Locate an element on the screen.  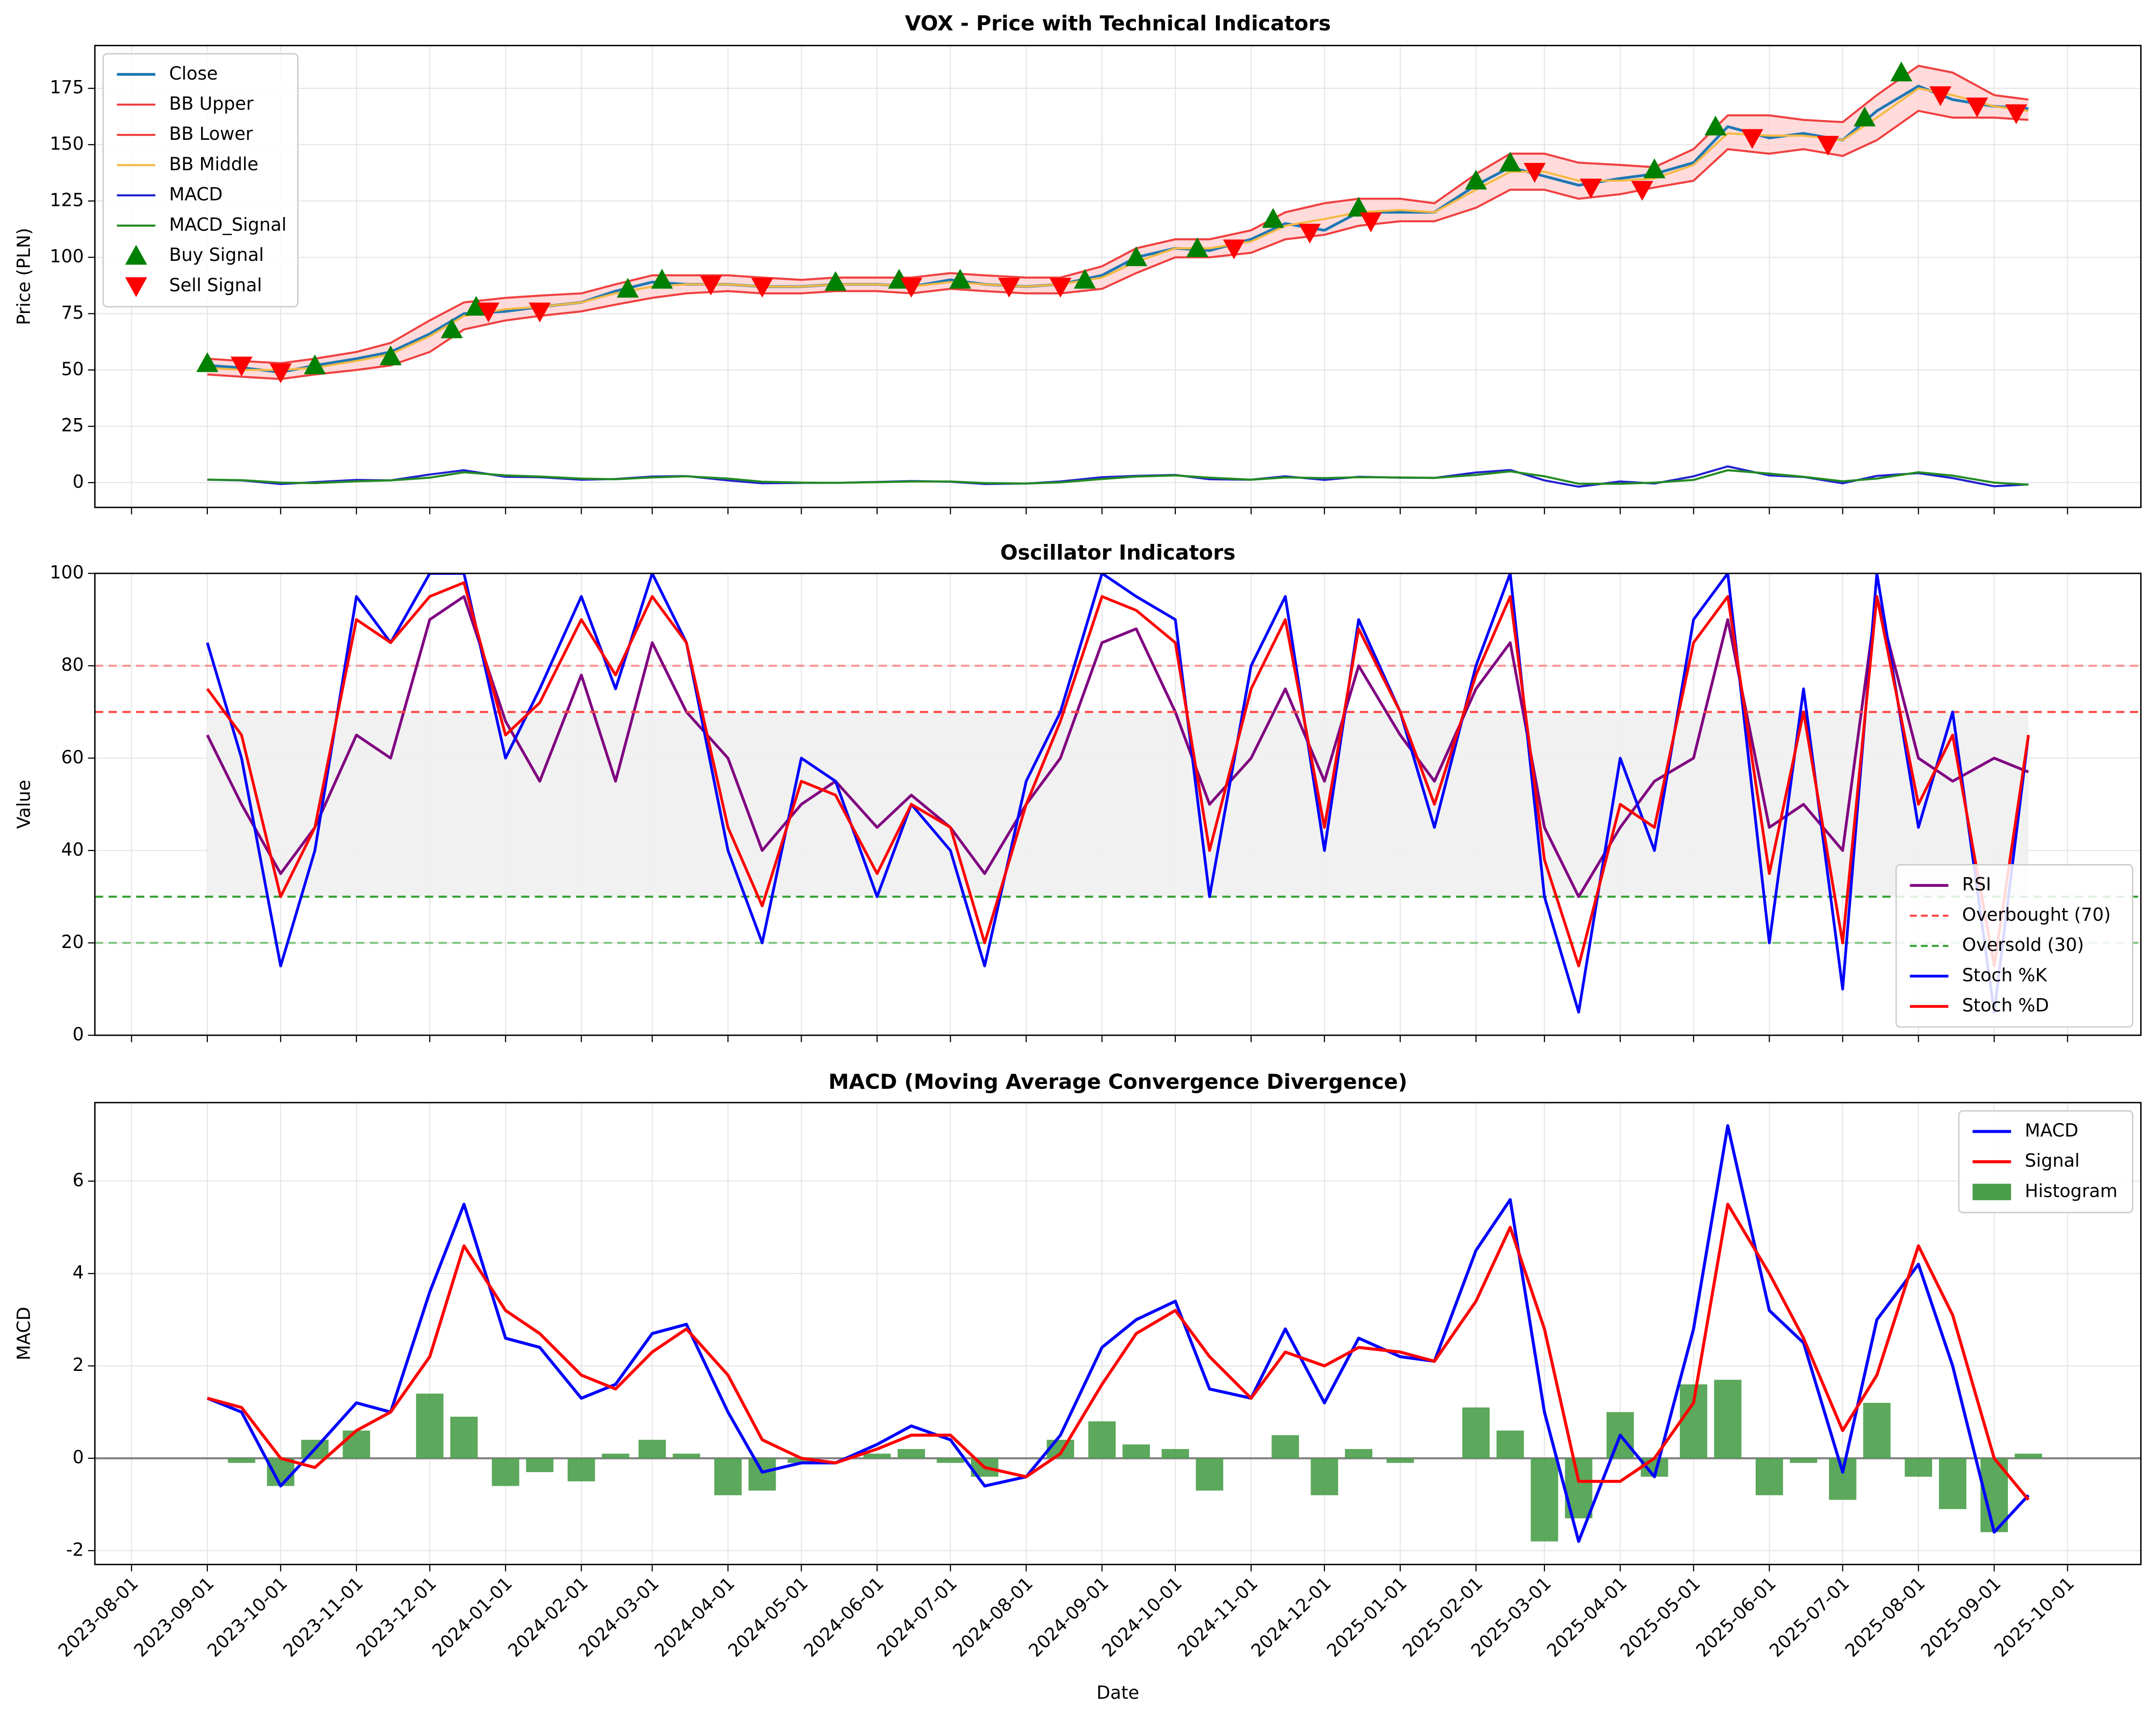
legend-label: MACD_Signal is located at coordinates (228, 224).